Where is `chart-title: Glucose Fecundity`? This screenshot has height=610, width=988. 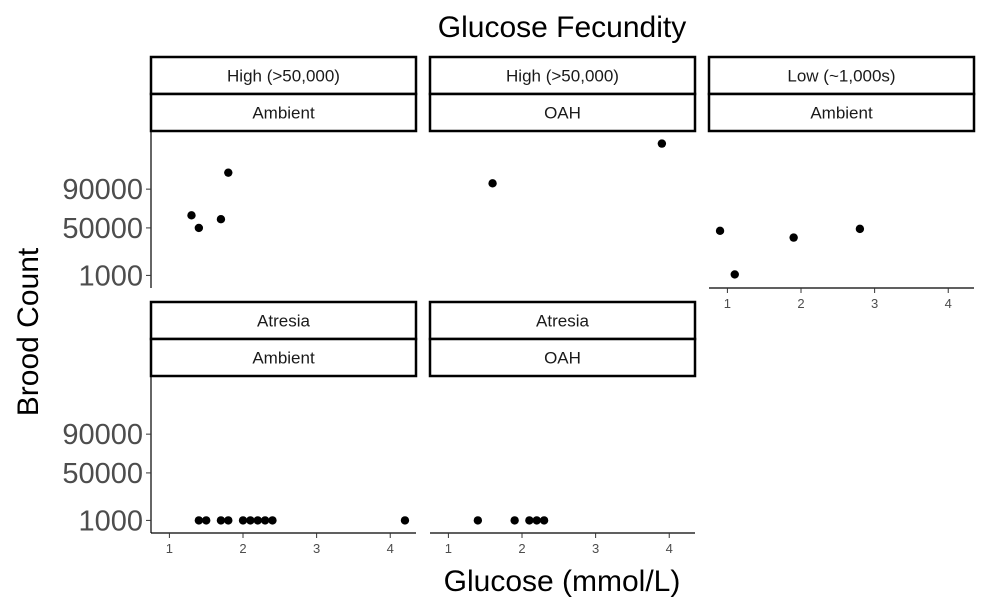
chart-title: Glucose Fecundity is located at coordinates (562, 27).